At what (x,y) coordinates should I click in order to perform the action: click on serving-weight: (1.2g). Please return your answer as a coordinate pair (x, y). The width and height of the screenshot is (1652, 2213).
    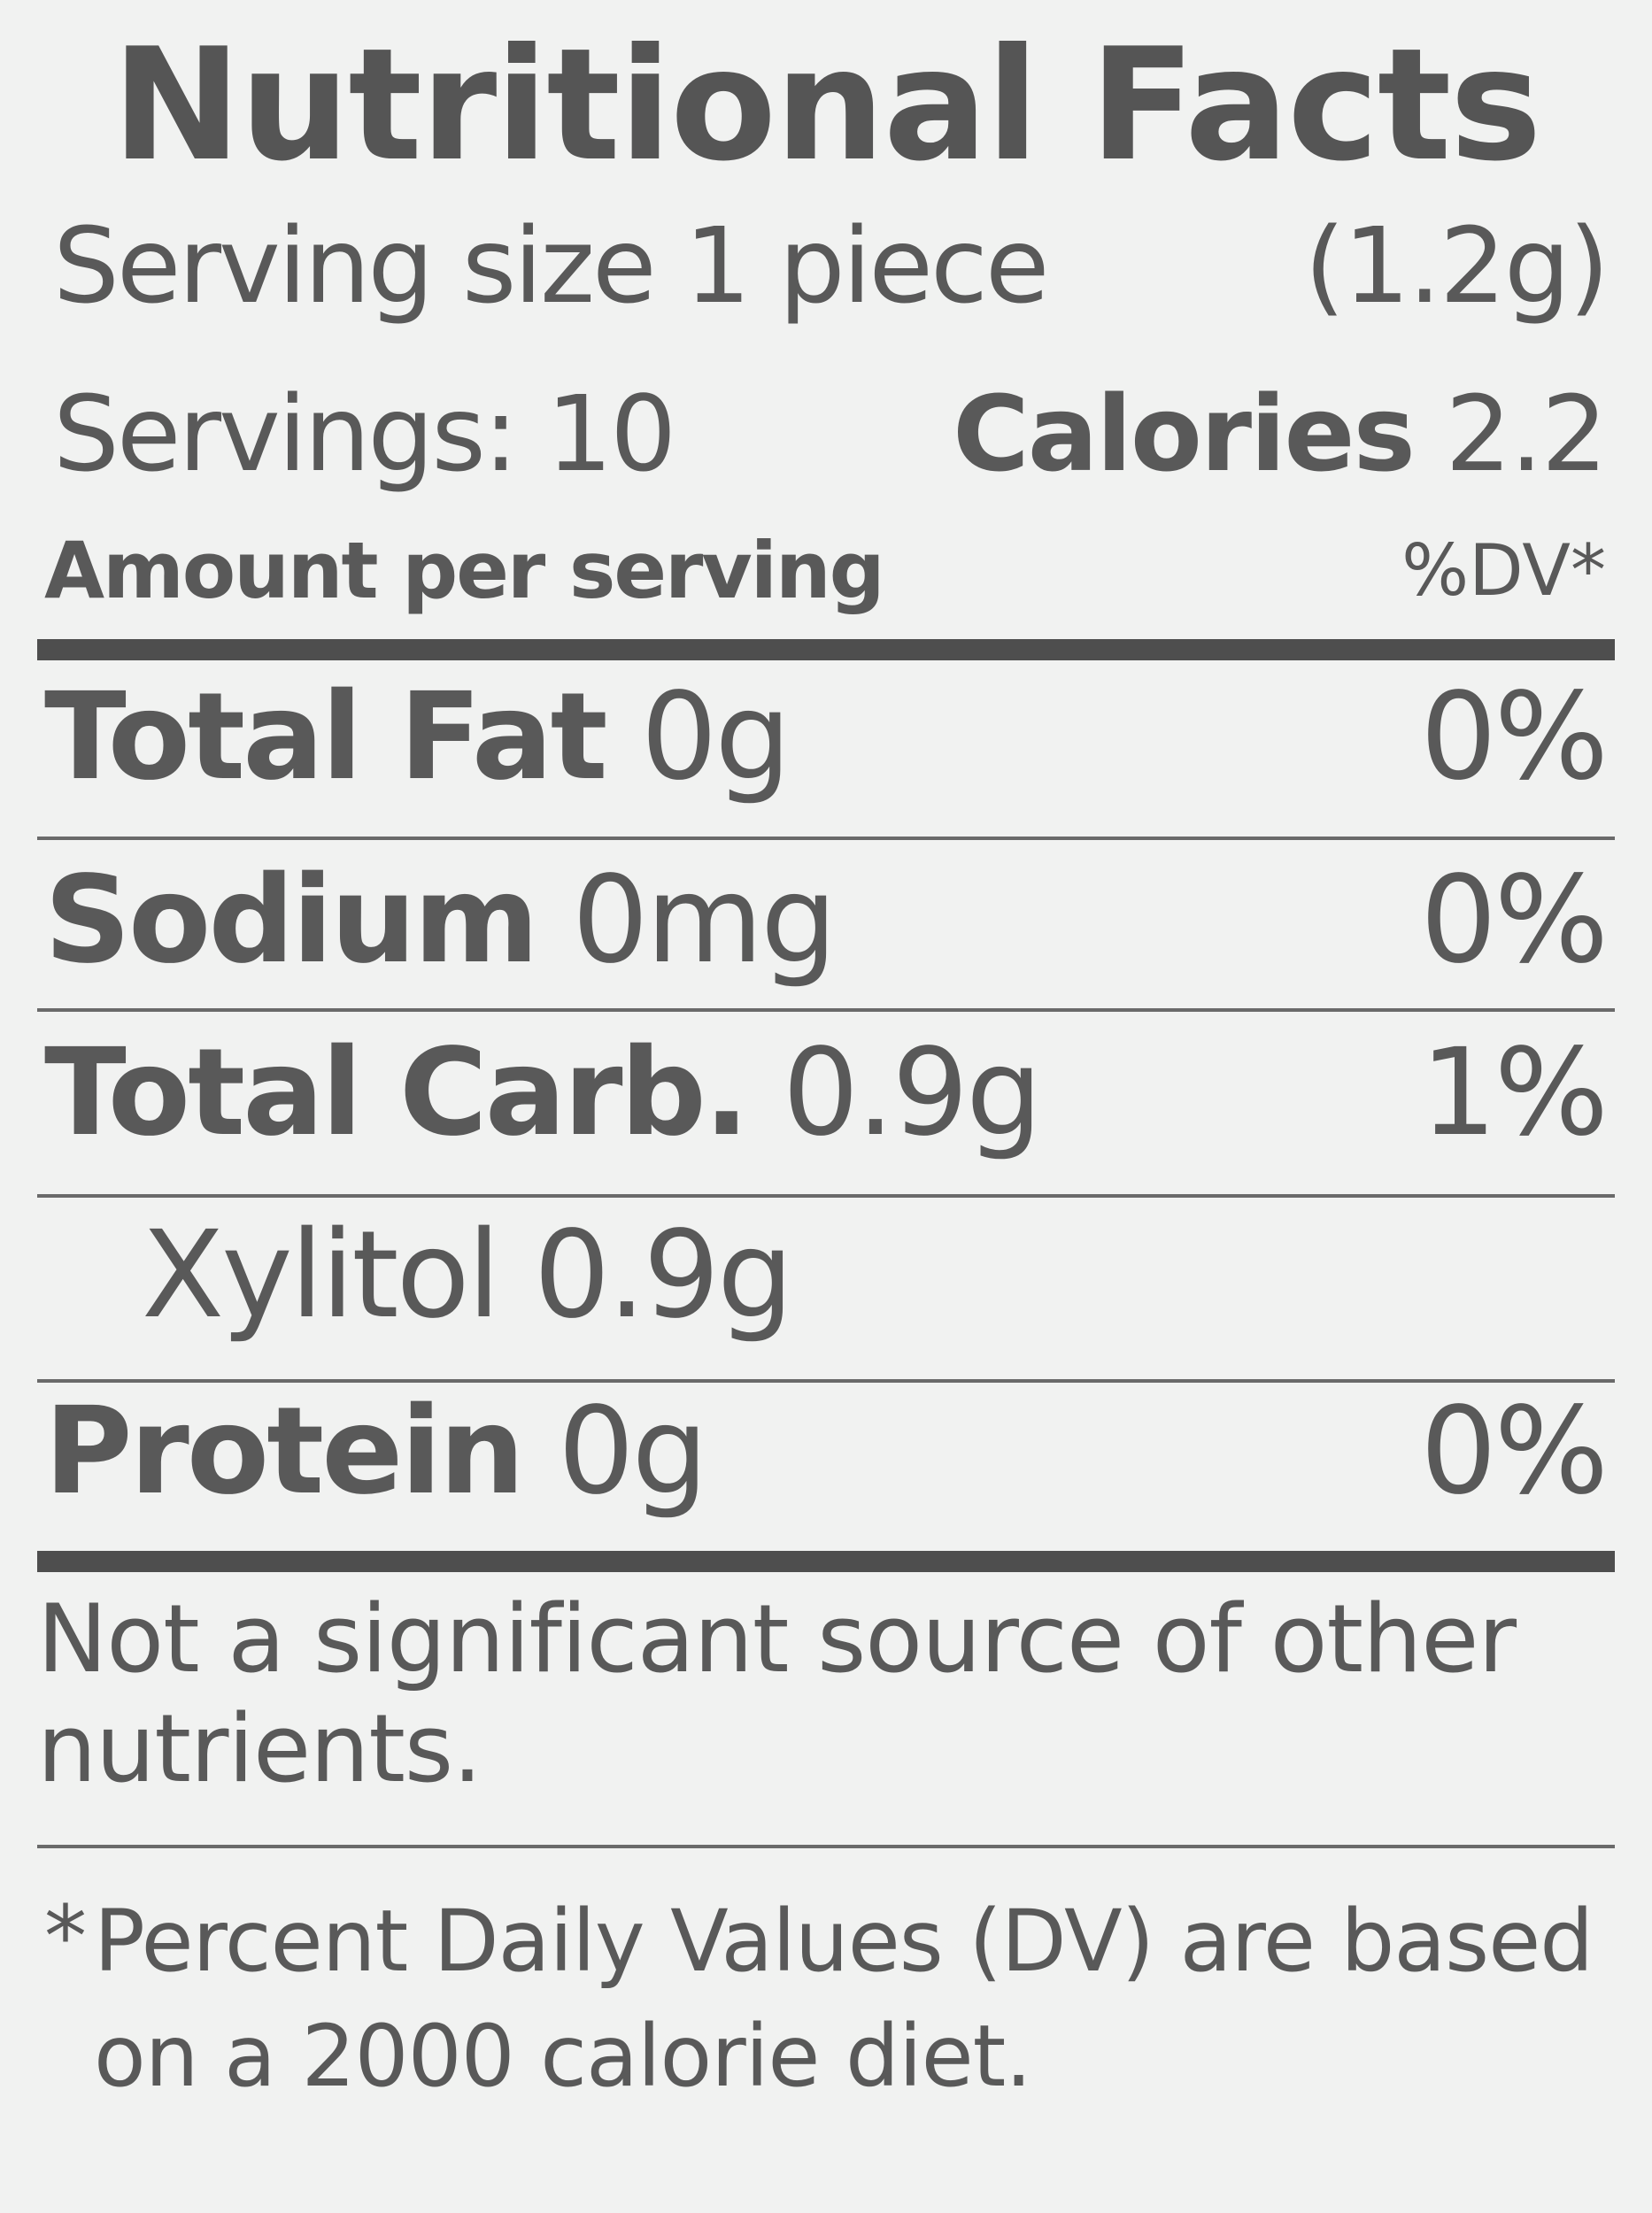
    Looking at the image, I should click on (1457, 265).